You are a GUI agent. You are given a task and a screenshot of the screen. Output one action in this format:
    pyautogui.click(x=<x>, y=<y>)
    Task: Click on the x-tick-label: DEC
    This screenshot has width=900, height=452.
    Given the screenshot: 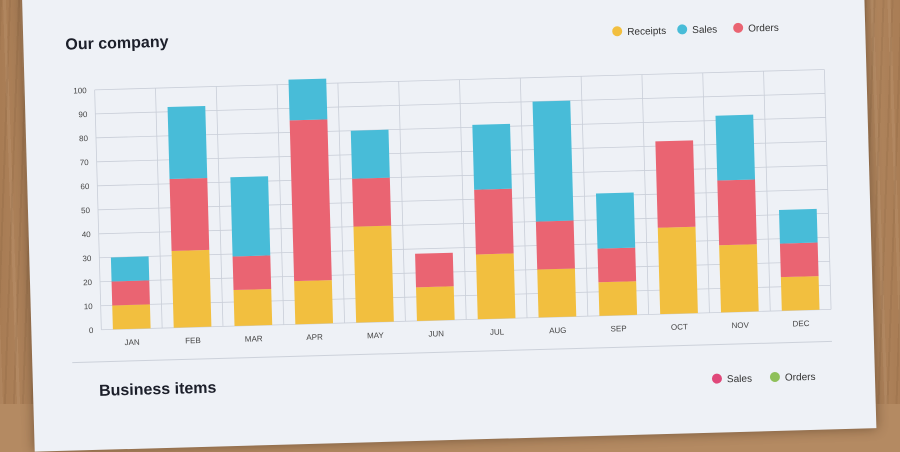 What is the action you would take?
    pyautogui.click(x=800, y=323)
    